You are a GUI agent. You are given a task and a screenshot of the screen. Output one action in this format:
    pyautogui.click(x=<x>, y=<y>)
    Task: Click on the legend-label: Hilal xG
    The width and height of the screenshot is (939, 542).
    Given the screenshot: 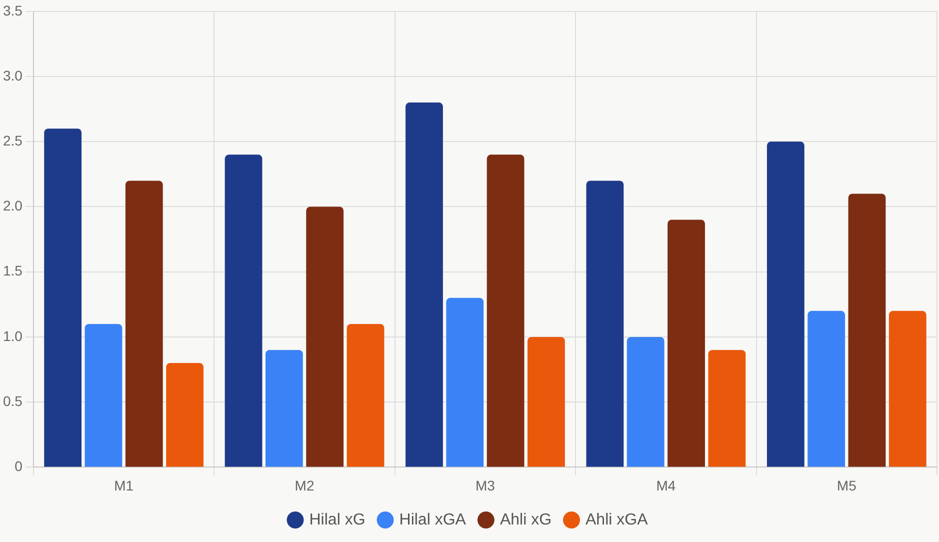 What is the action you would take?
    pyautogui.click(x=337, y=519)
    